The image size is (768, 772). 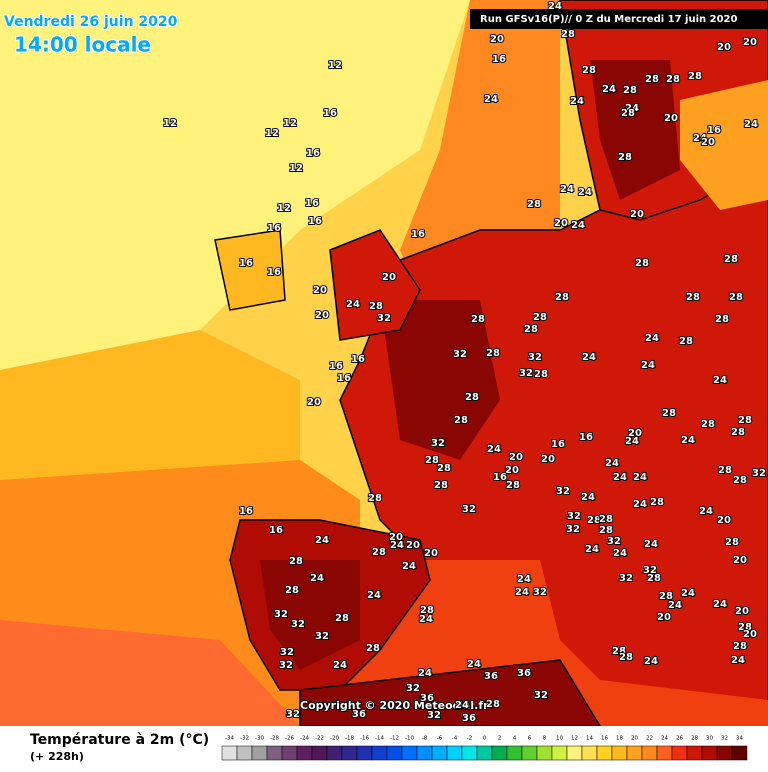 What do you see at coordinates (589, 739) in the screenshot?
I see `legend-tick: 14` at bounding box center [589, 739].